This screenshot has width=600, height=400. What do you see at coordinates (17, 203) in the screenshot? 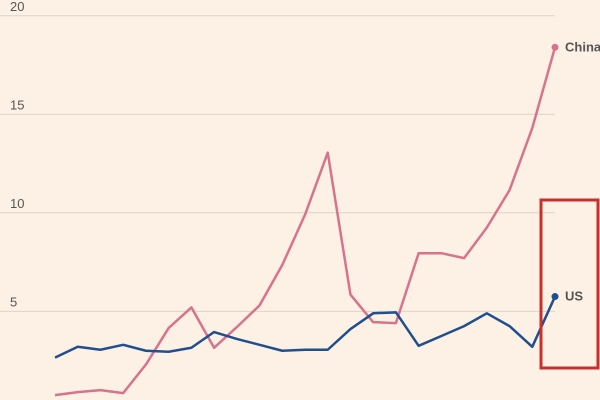
I see `y-tick-label: 10` at bounding box center [17, 203].